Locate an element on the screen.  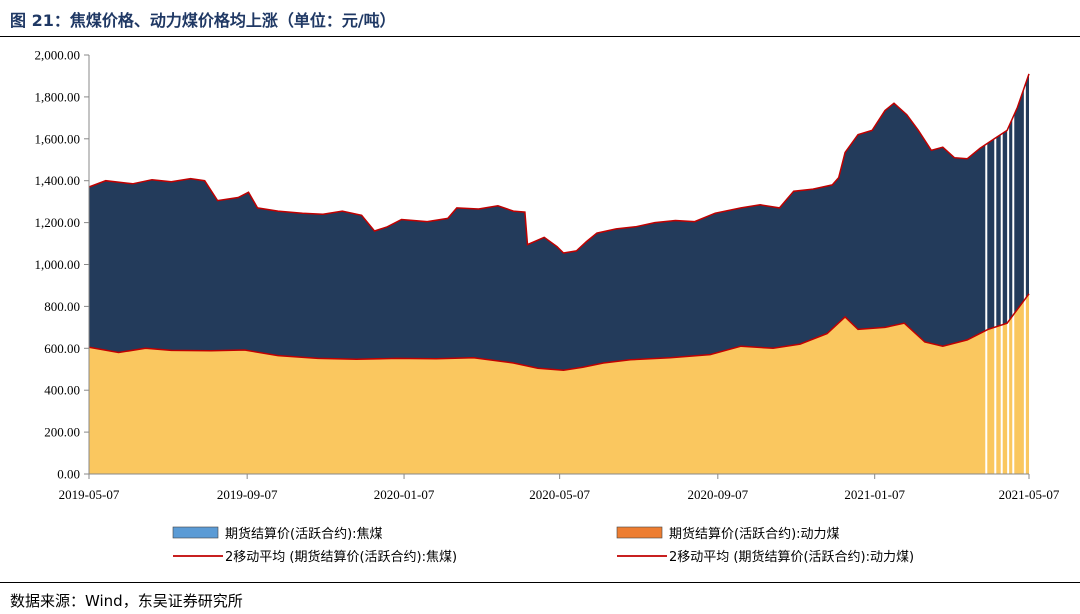
legend-coking-coal-ma-label: 2移动平均 (期货结算价(活跃合约):焦煤) is located at coordinates (341, 557).